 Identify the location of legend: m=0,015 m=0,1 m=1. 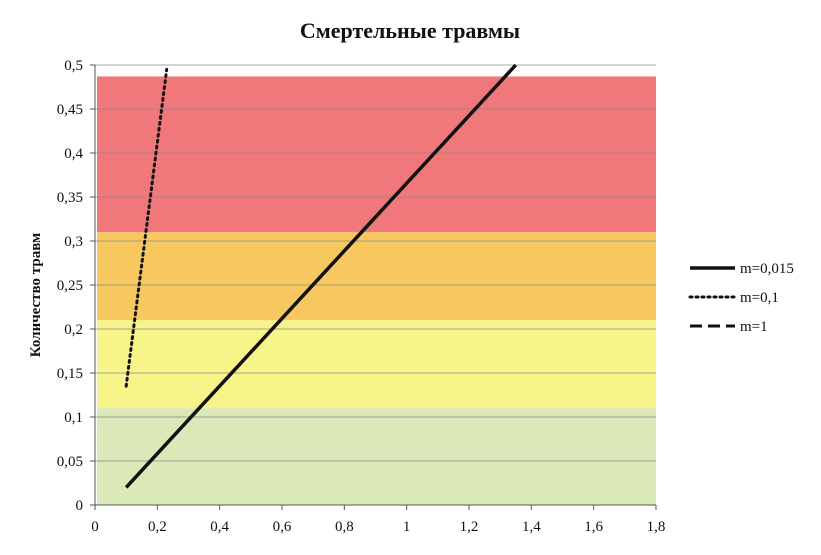
(741, 298).